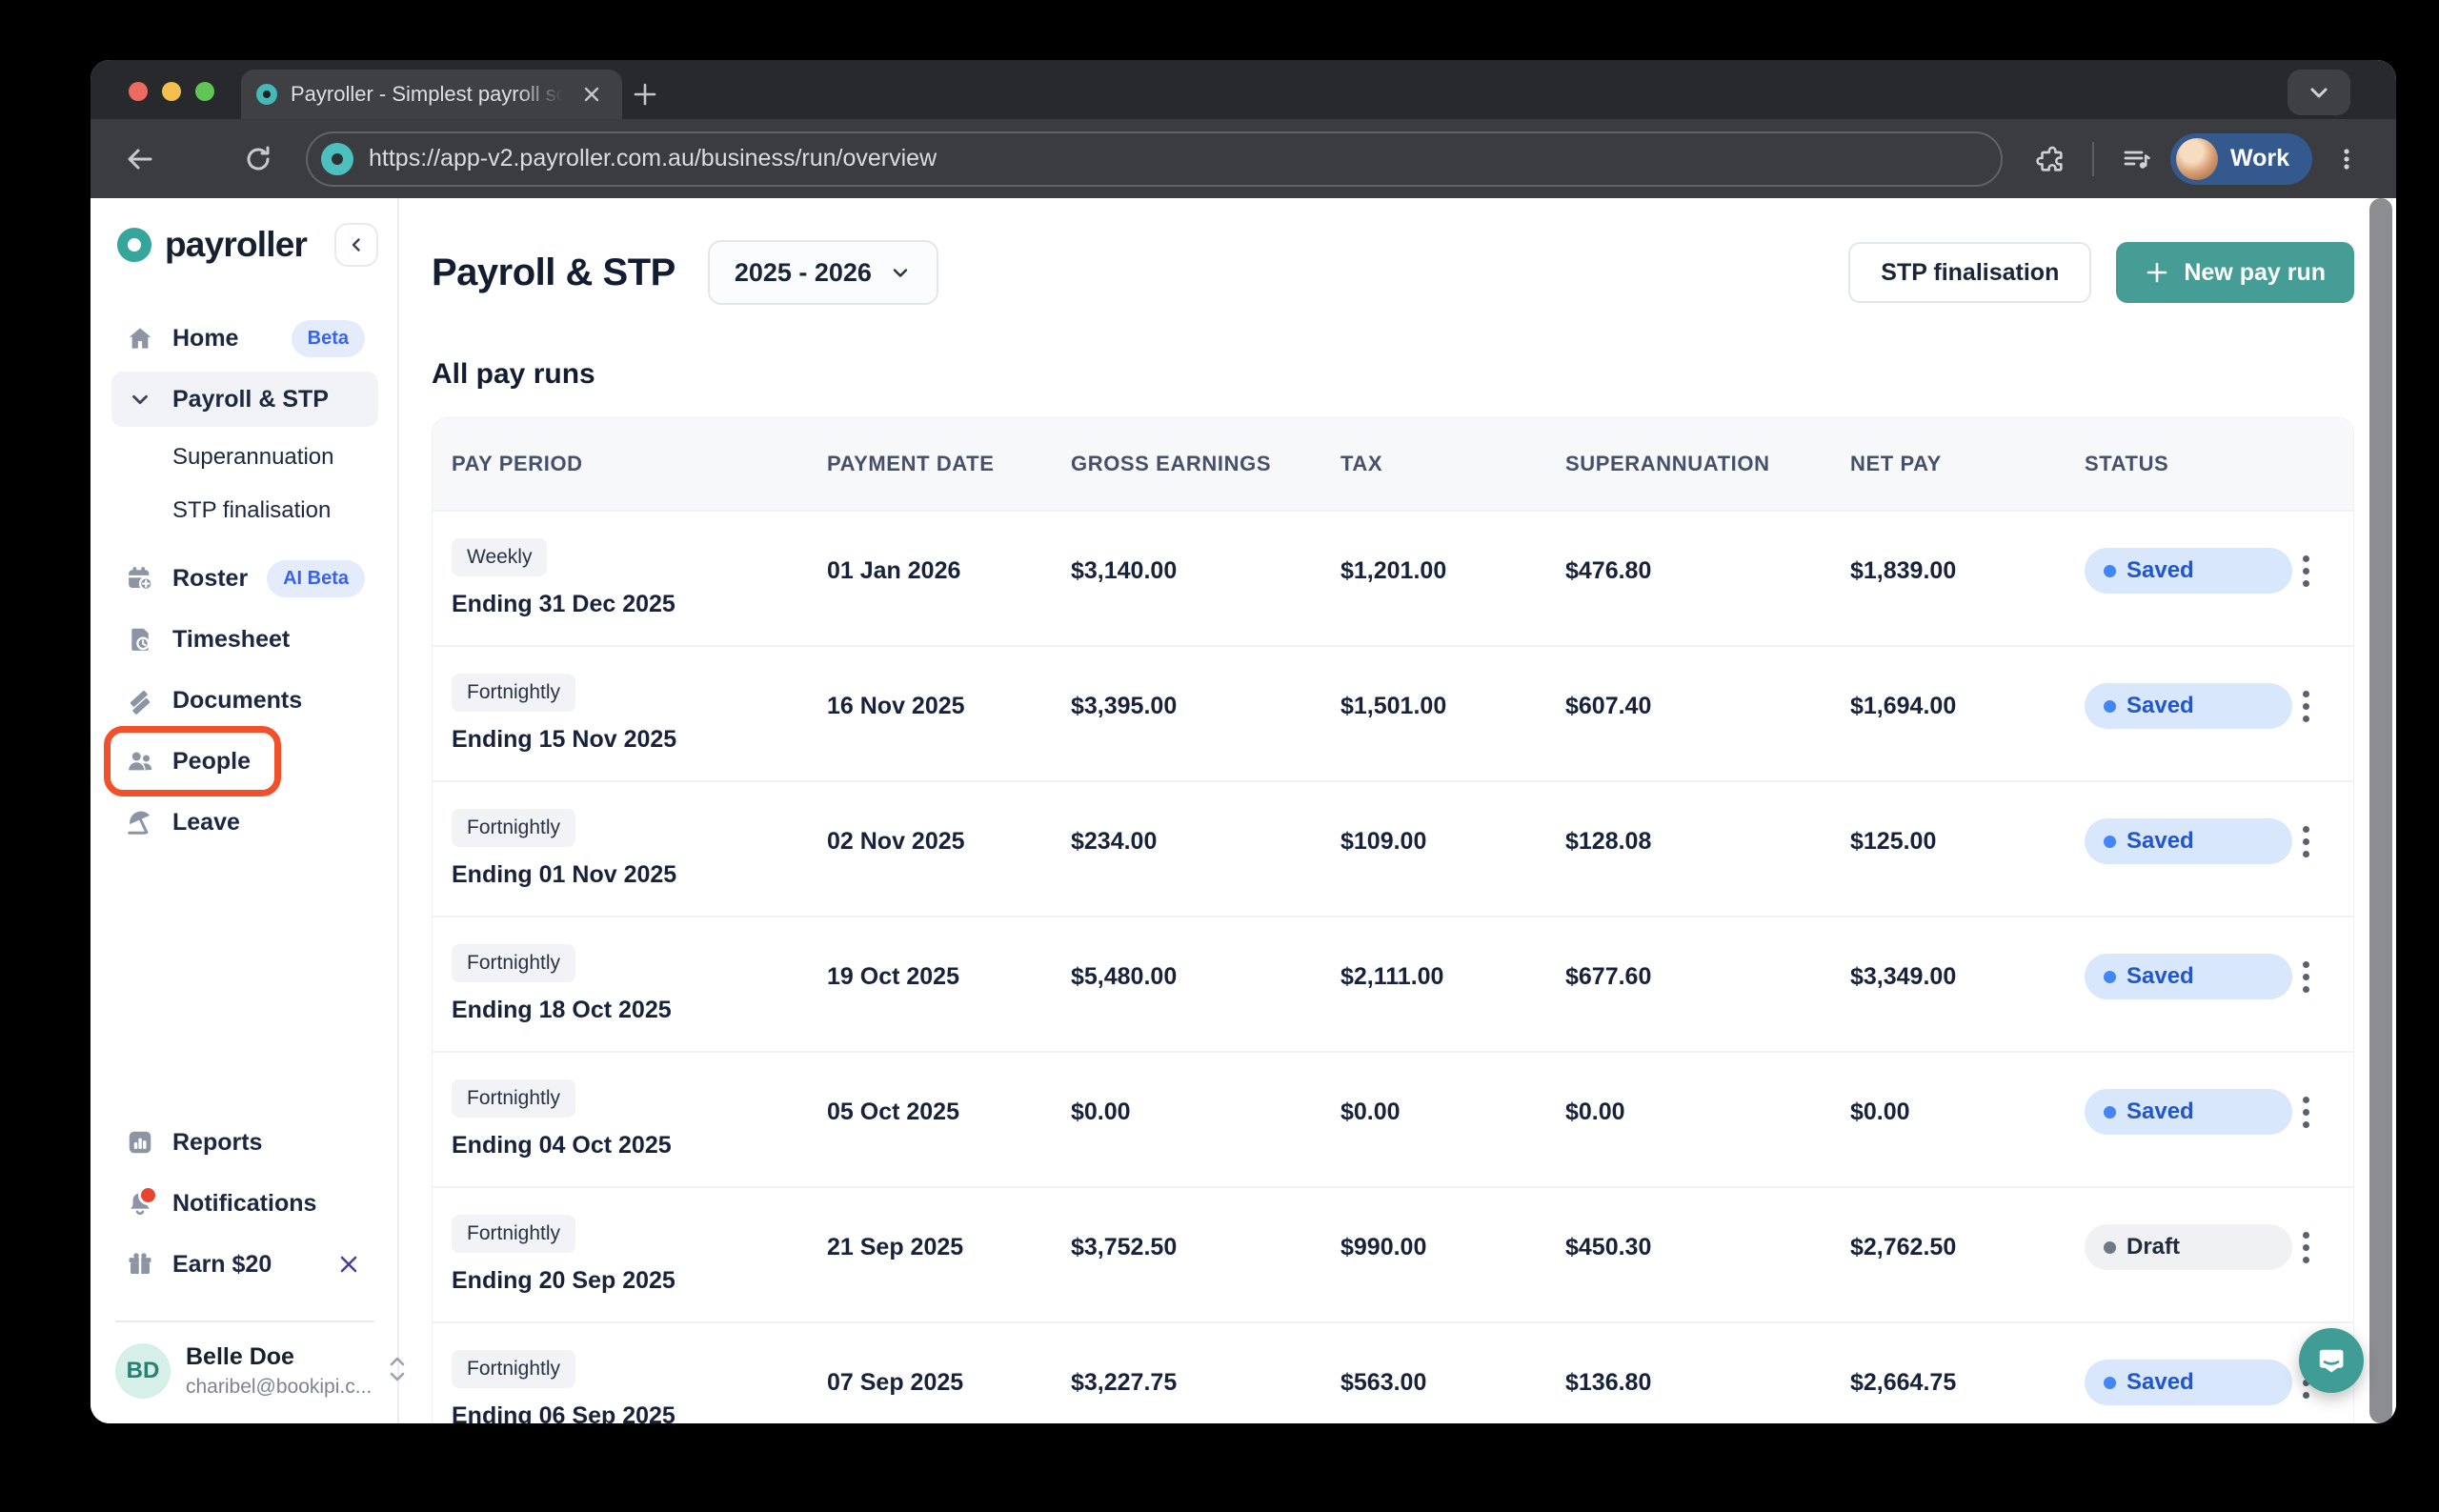 This screenshot has height=1512, width=2439. What do you see at coordinates (258, 159) in the screenshot?
I see `reload-icon` at bounding box center [258, 159].